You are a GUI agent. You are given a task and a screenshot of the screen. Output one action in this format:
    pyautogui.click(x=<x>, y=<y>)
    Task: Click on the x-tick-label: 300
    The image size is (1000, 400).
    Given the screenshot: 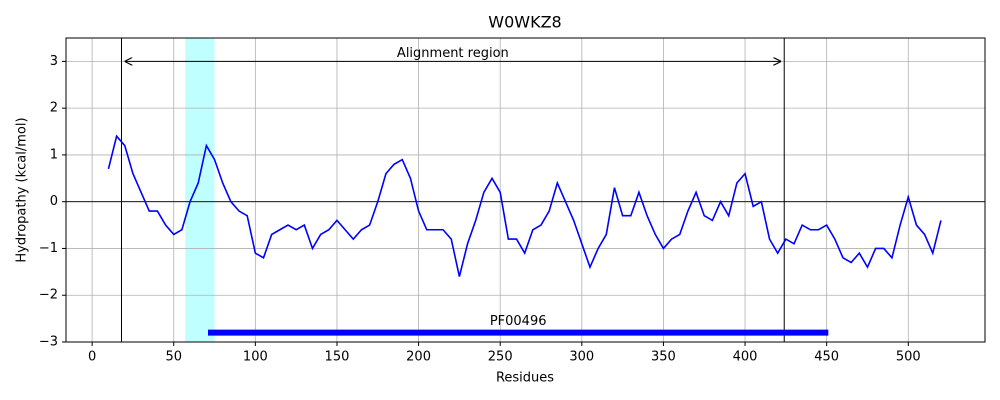 What is the action you would take?
    pyautogui.click(x=581, y=357)
    